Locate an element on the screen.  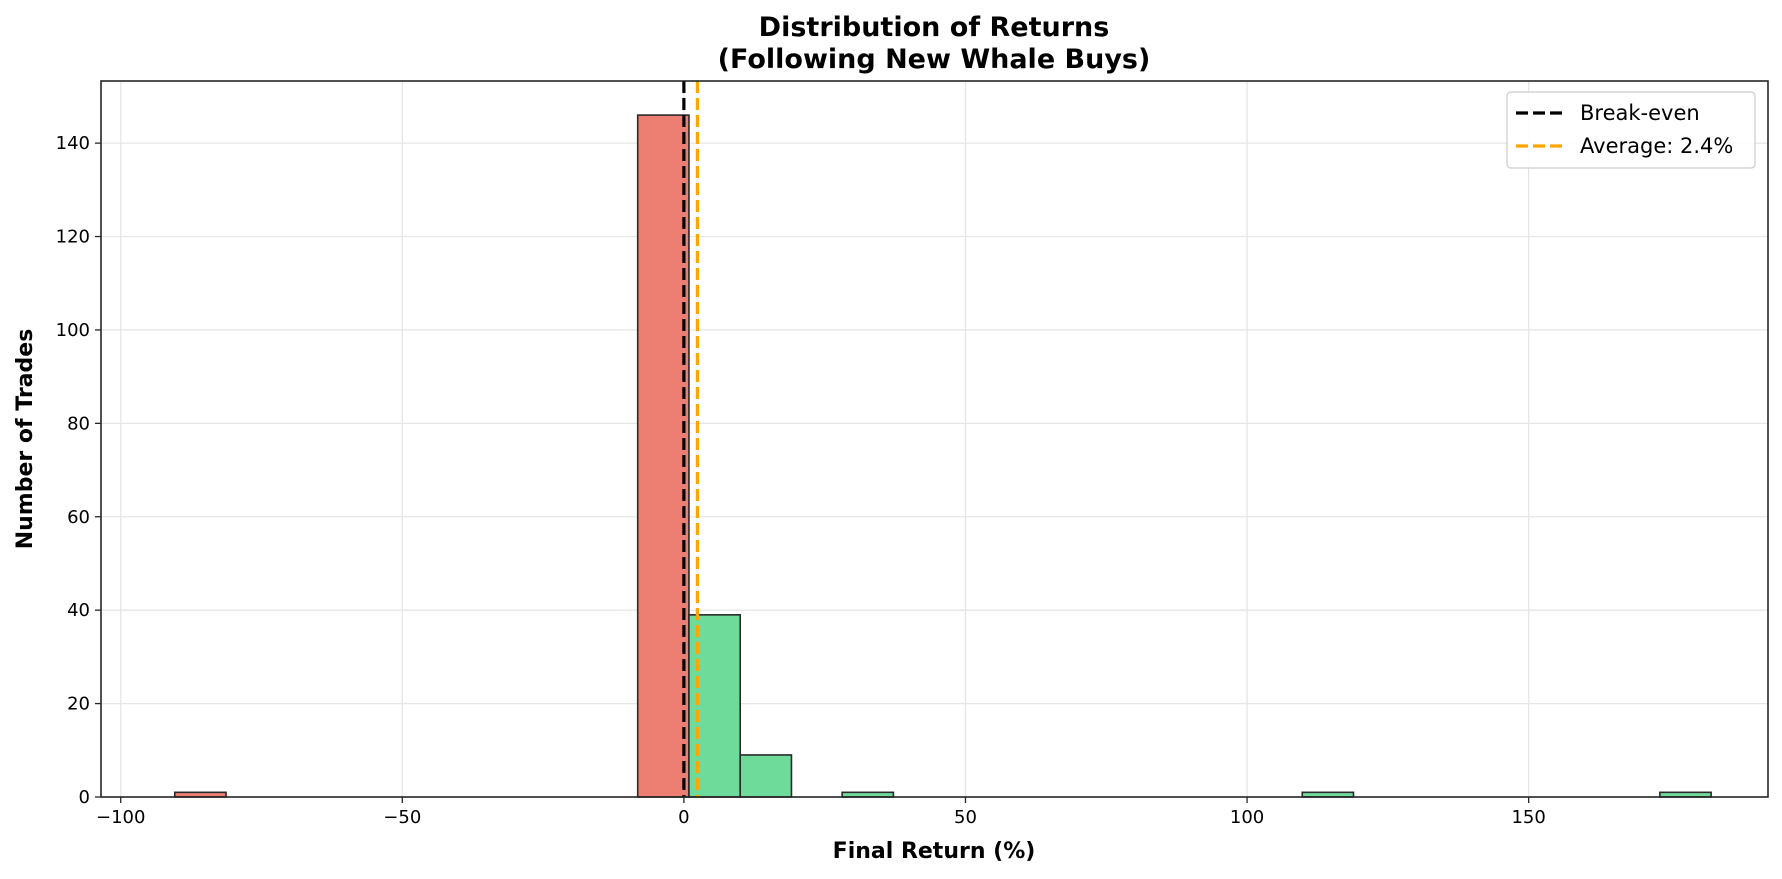
histogram-bar-gain is located at coordinates (766, 776).